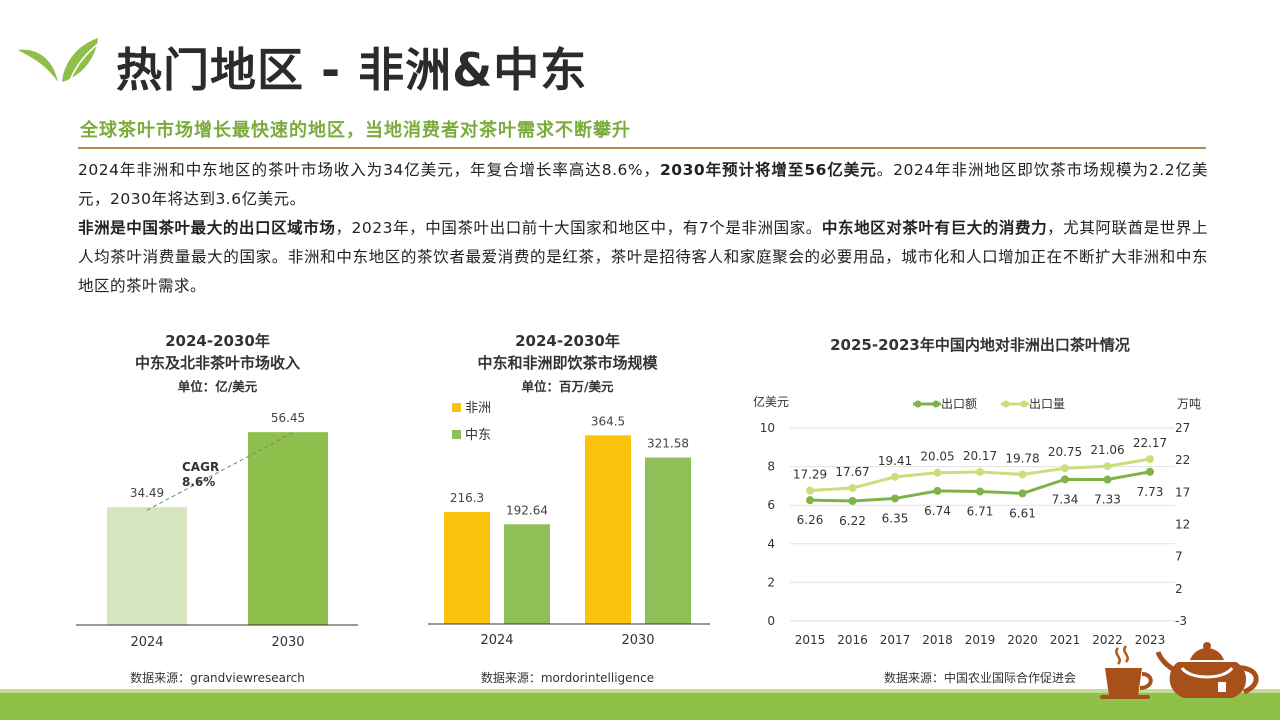 This screenshot has height=720, width=1280. Describe the element at coordinates (1065, 640) in the screenshot. I see `x-tick-label: 2021` at that location.